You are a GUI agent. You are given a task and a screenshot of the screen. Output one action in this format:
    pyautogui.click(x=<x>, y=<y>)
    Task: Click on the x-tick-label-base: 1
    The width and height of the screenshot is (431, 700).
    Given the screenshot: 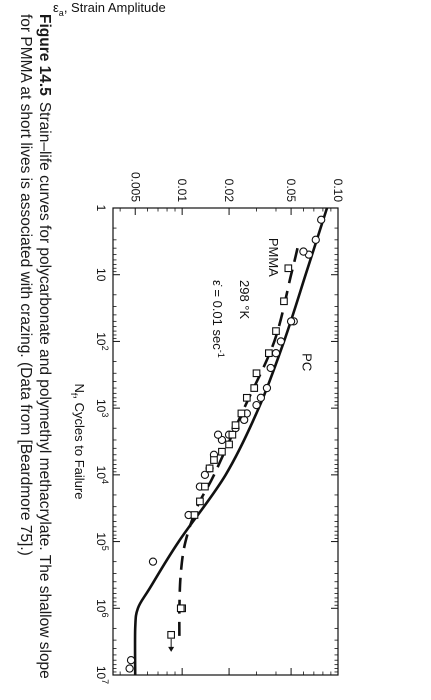 What is the action you would take?
    pyautogui.click(x=101, y=208)
    